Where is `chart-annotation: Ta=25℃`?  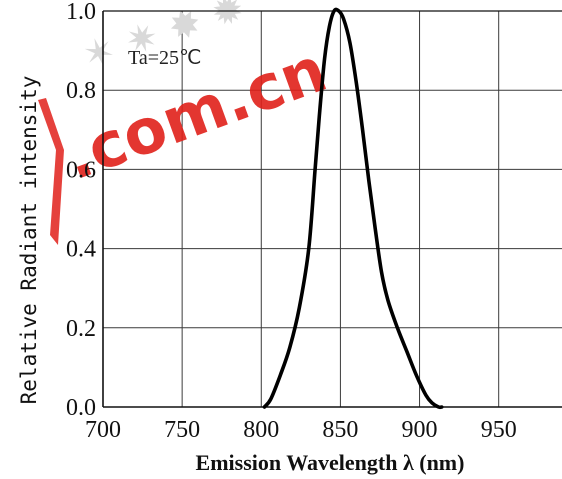
chart-annotation: Ta=25℃ is located at coordinates (164, 58).